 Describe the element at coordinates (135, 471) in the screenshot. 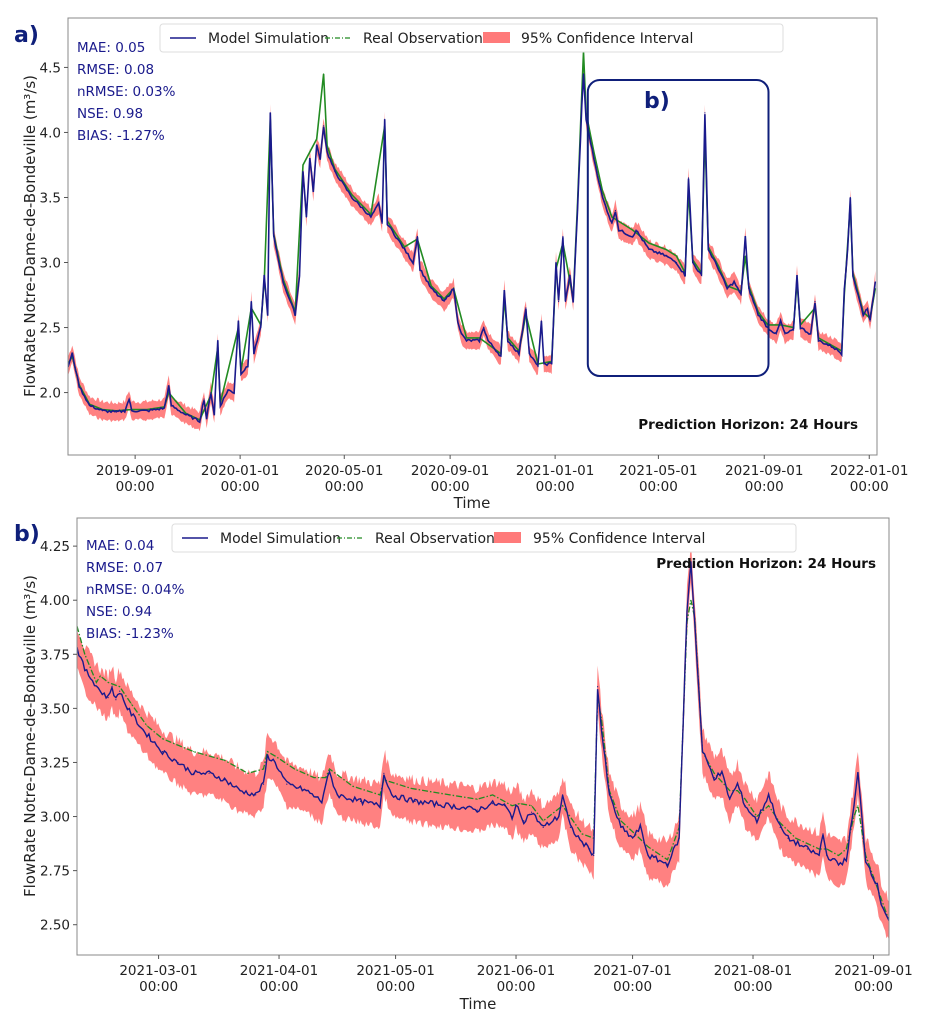

I see `x-tick-label: 2019-09-01` at that location.